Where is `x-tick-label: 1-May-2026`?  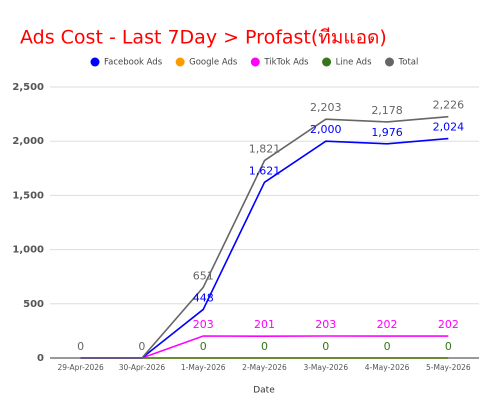
x-tick-label: 1-May-2026 is located at coordinates (203, 367).